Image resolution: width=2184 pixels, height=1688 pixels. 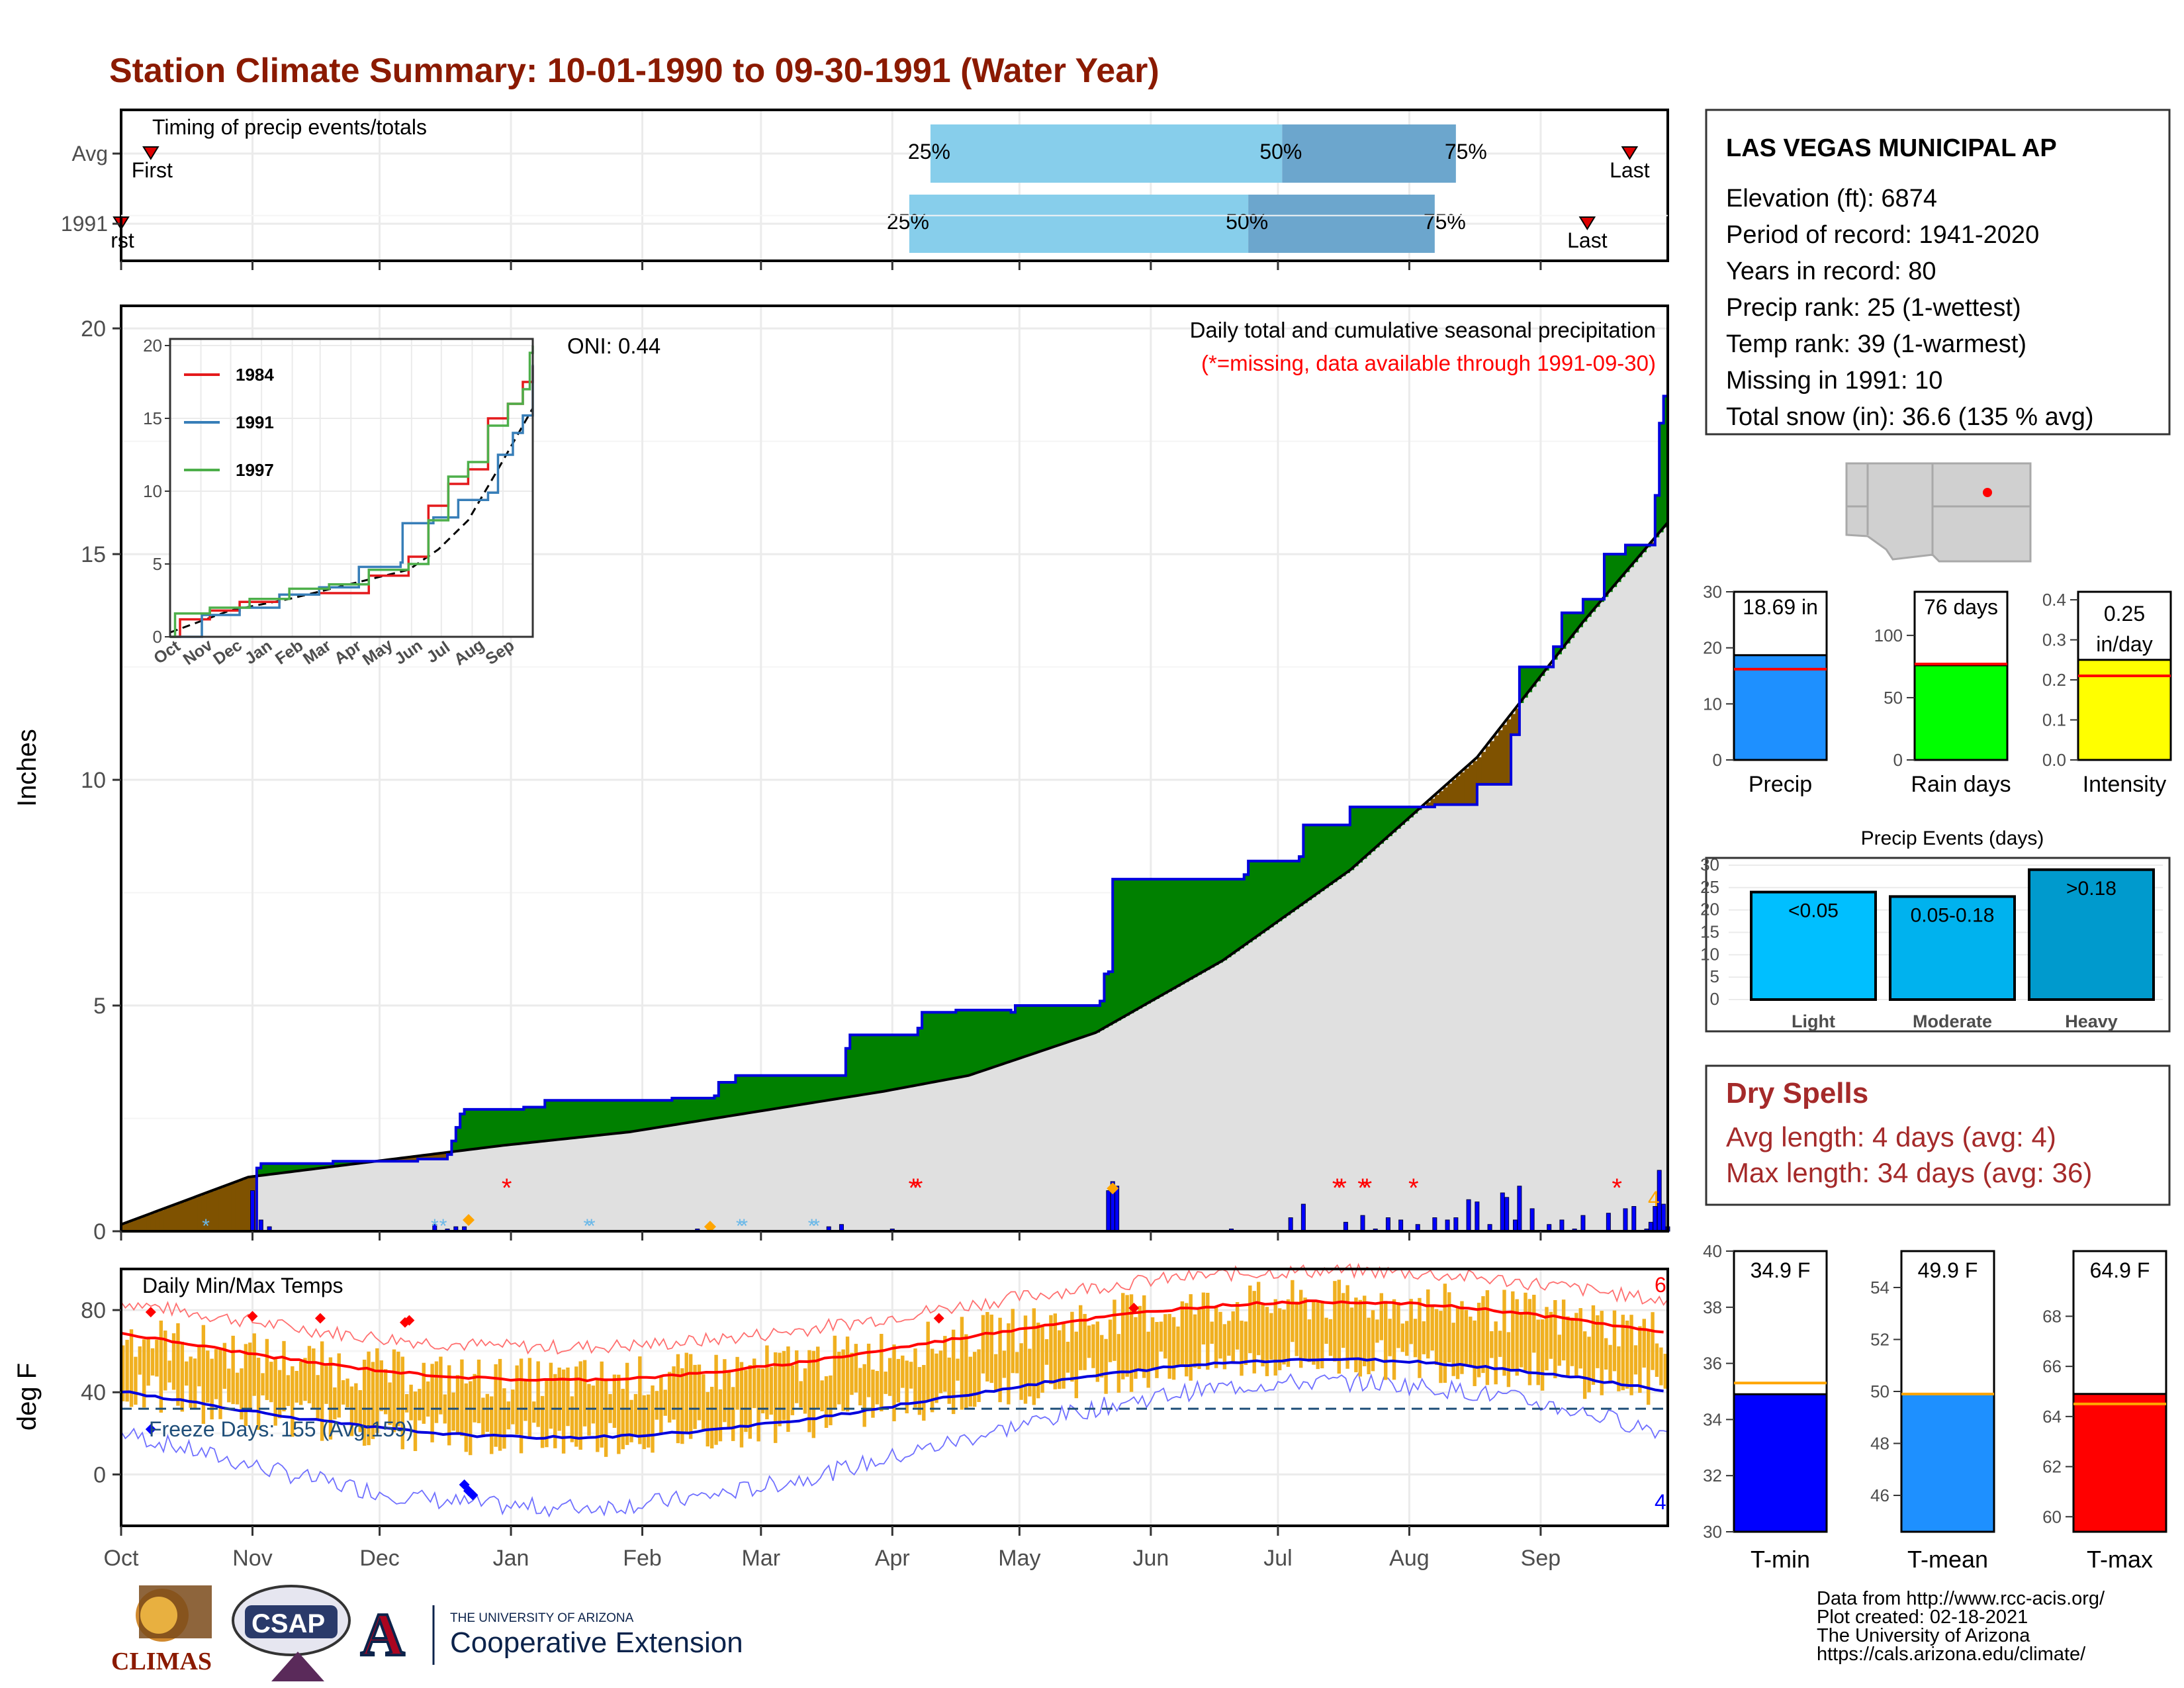 I want to click on events-tick-label: 5, so click(x=1715, y=976).